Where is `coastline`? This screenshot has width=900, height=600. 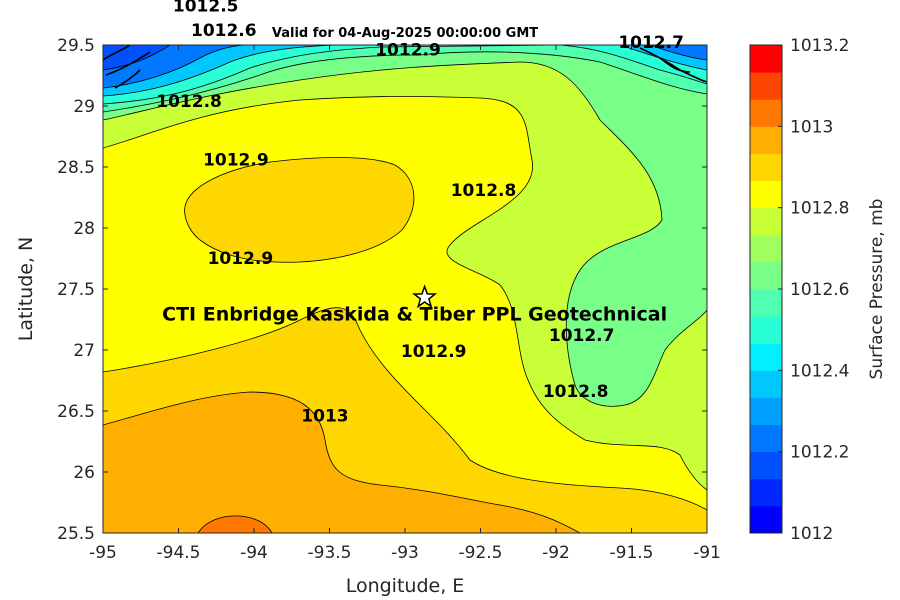 coastline is located at coordinates (405, 67).